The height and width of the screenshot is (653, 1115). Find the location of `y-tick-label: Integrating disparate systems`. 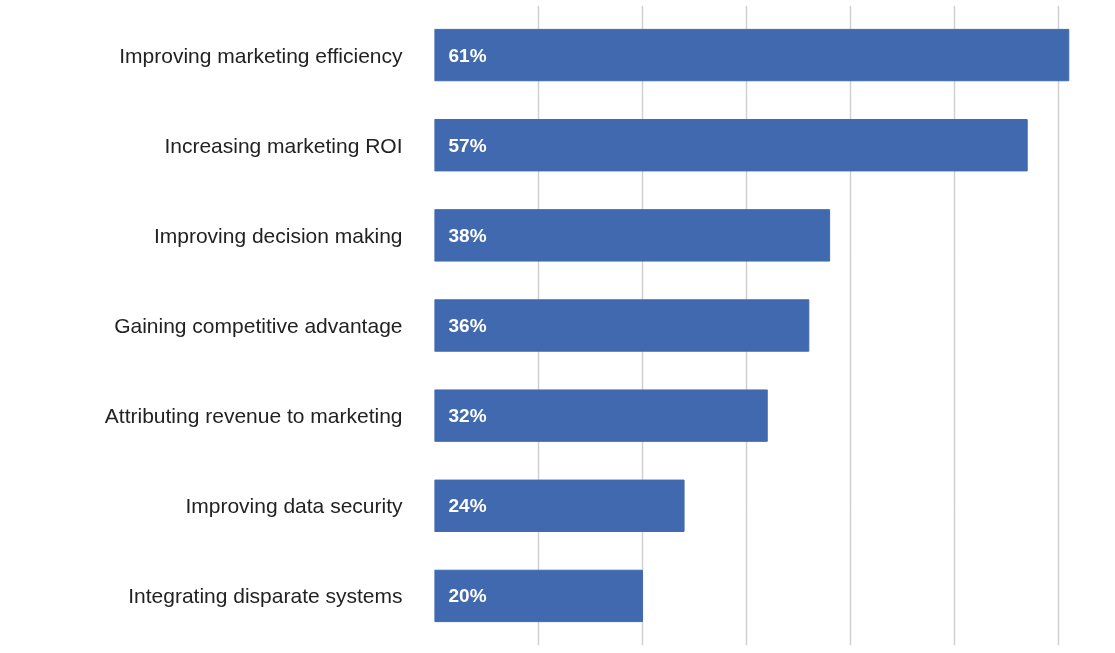

y-tick-label: Integrating disparate systems is located at coordinates (265, 596).